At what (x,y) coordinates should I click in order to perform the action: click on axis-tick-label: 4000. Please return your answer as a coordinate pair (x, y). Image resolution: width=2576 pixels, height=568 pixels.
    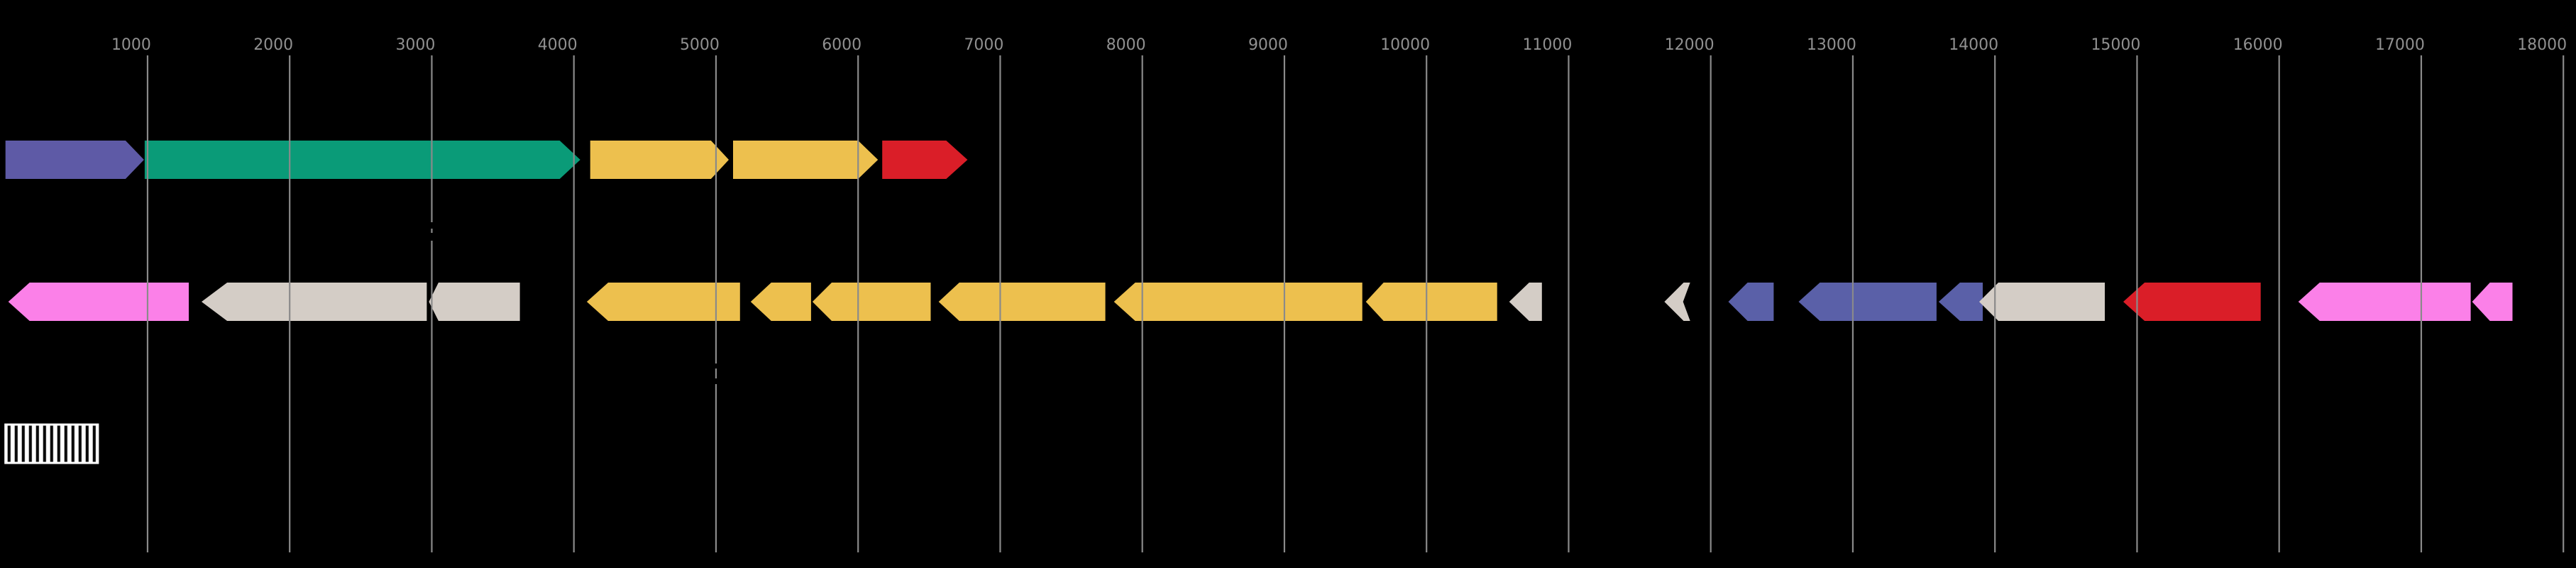
    Looking at the image, I should click on (558, 45).